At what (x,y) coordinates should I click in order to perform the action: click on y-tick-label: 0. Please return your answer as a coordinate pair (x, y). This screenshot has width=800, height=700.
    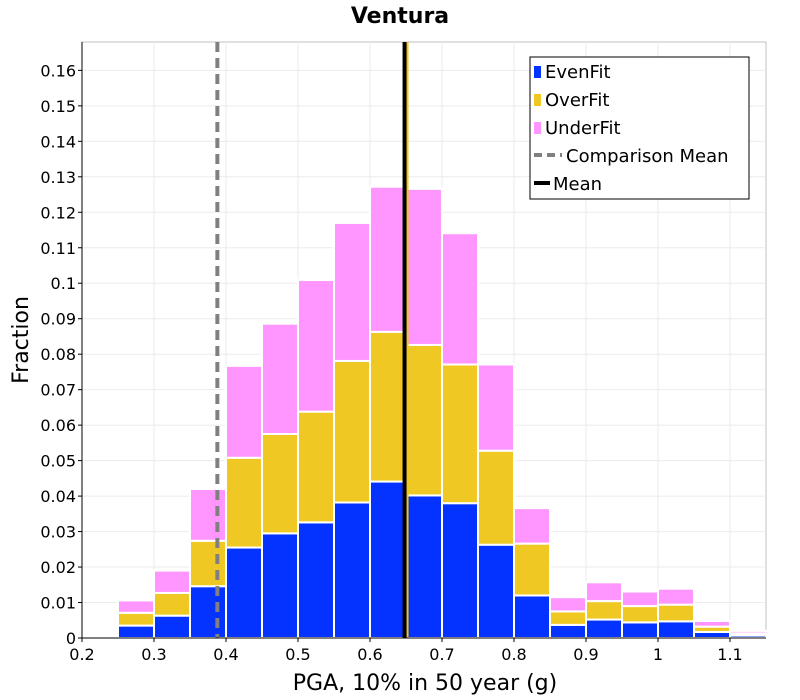
    Looking at the image, I should click on (71, 638).